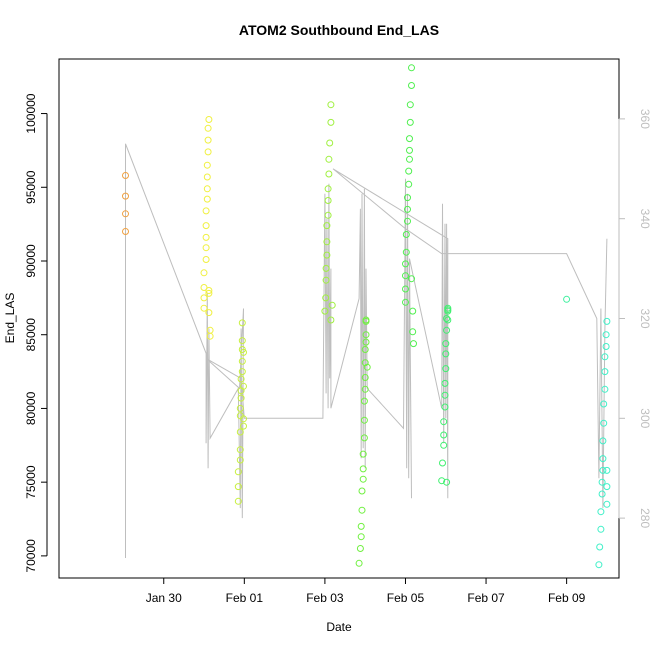 The image size is (650, 650). I want to click on series-group5, so click(363, 441).